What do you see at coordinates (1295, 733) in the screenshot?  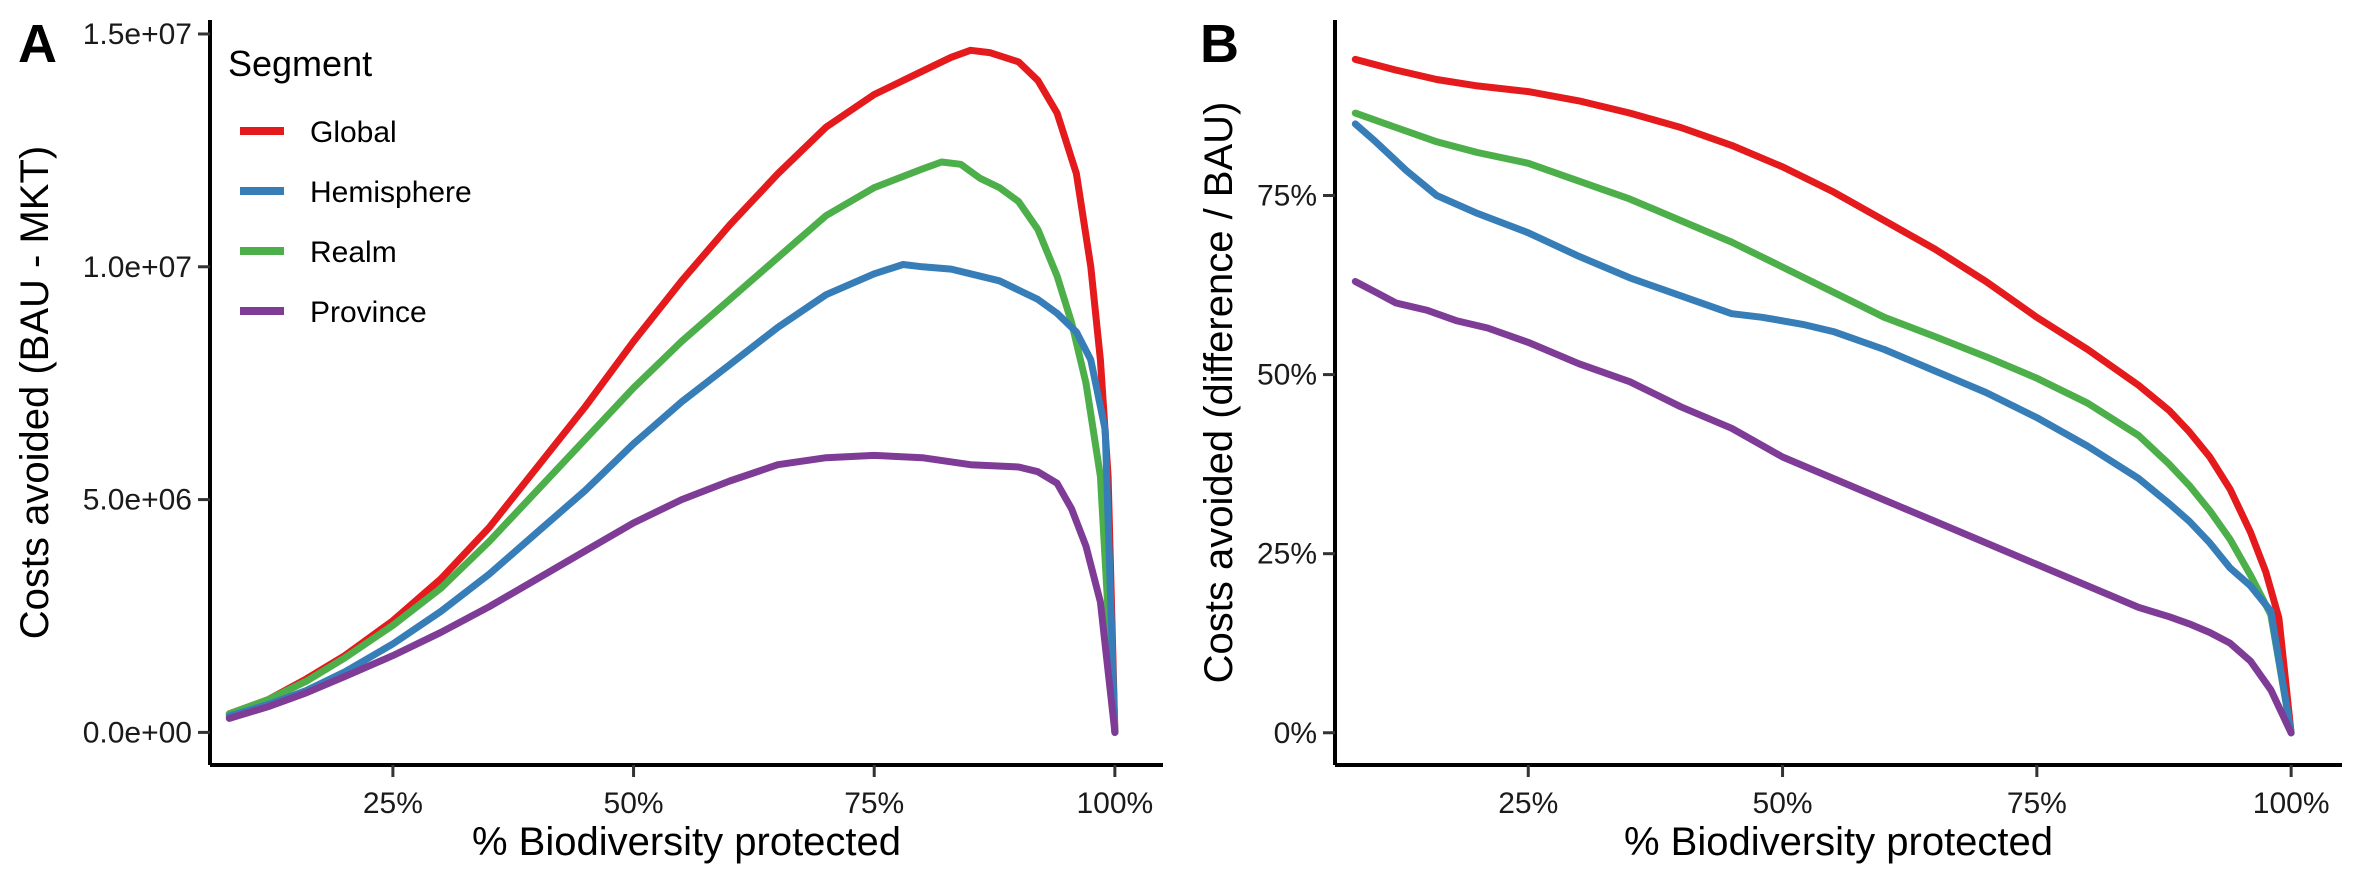 I see `y-tick-label: 0%` at bounding box center [1295, 733].